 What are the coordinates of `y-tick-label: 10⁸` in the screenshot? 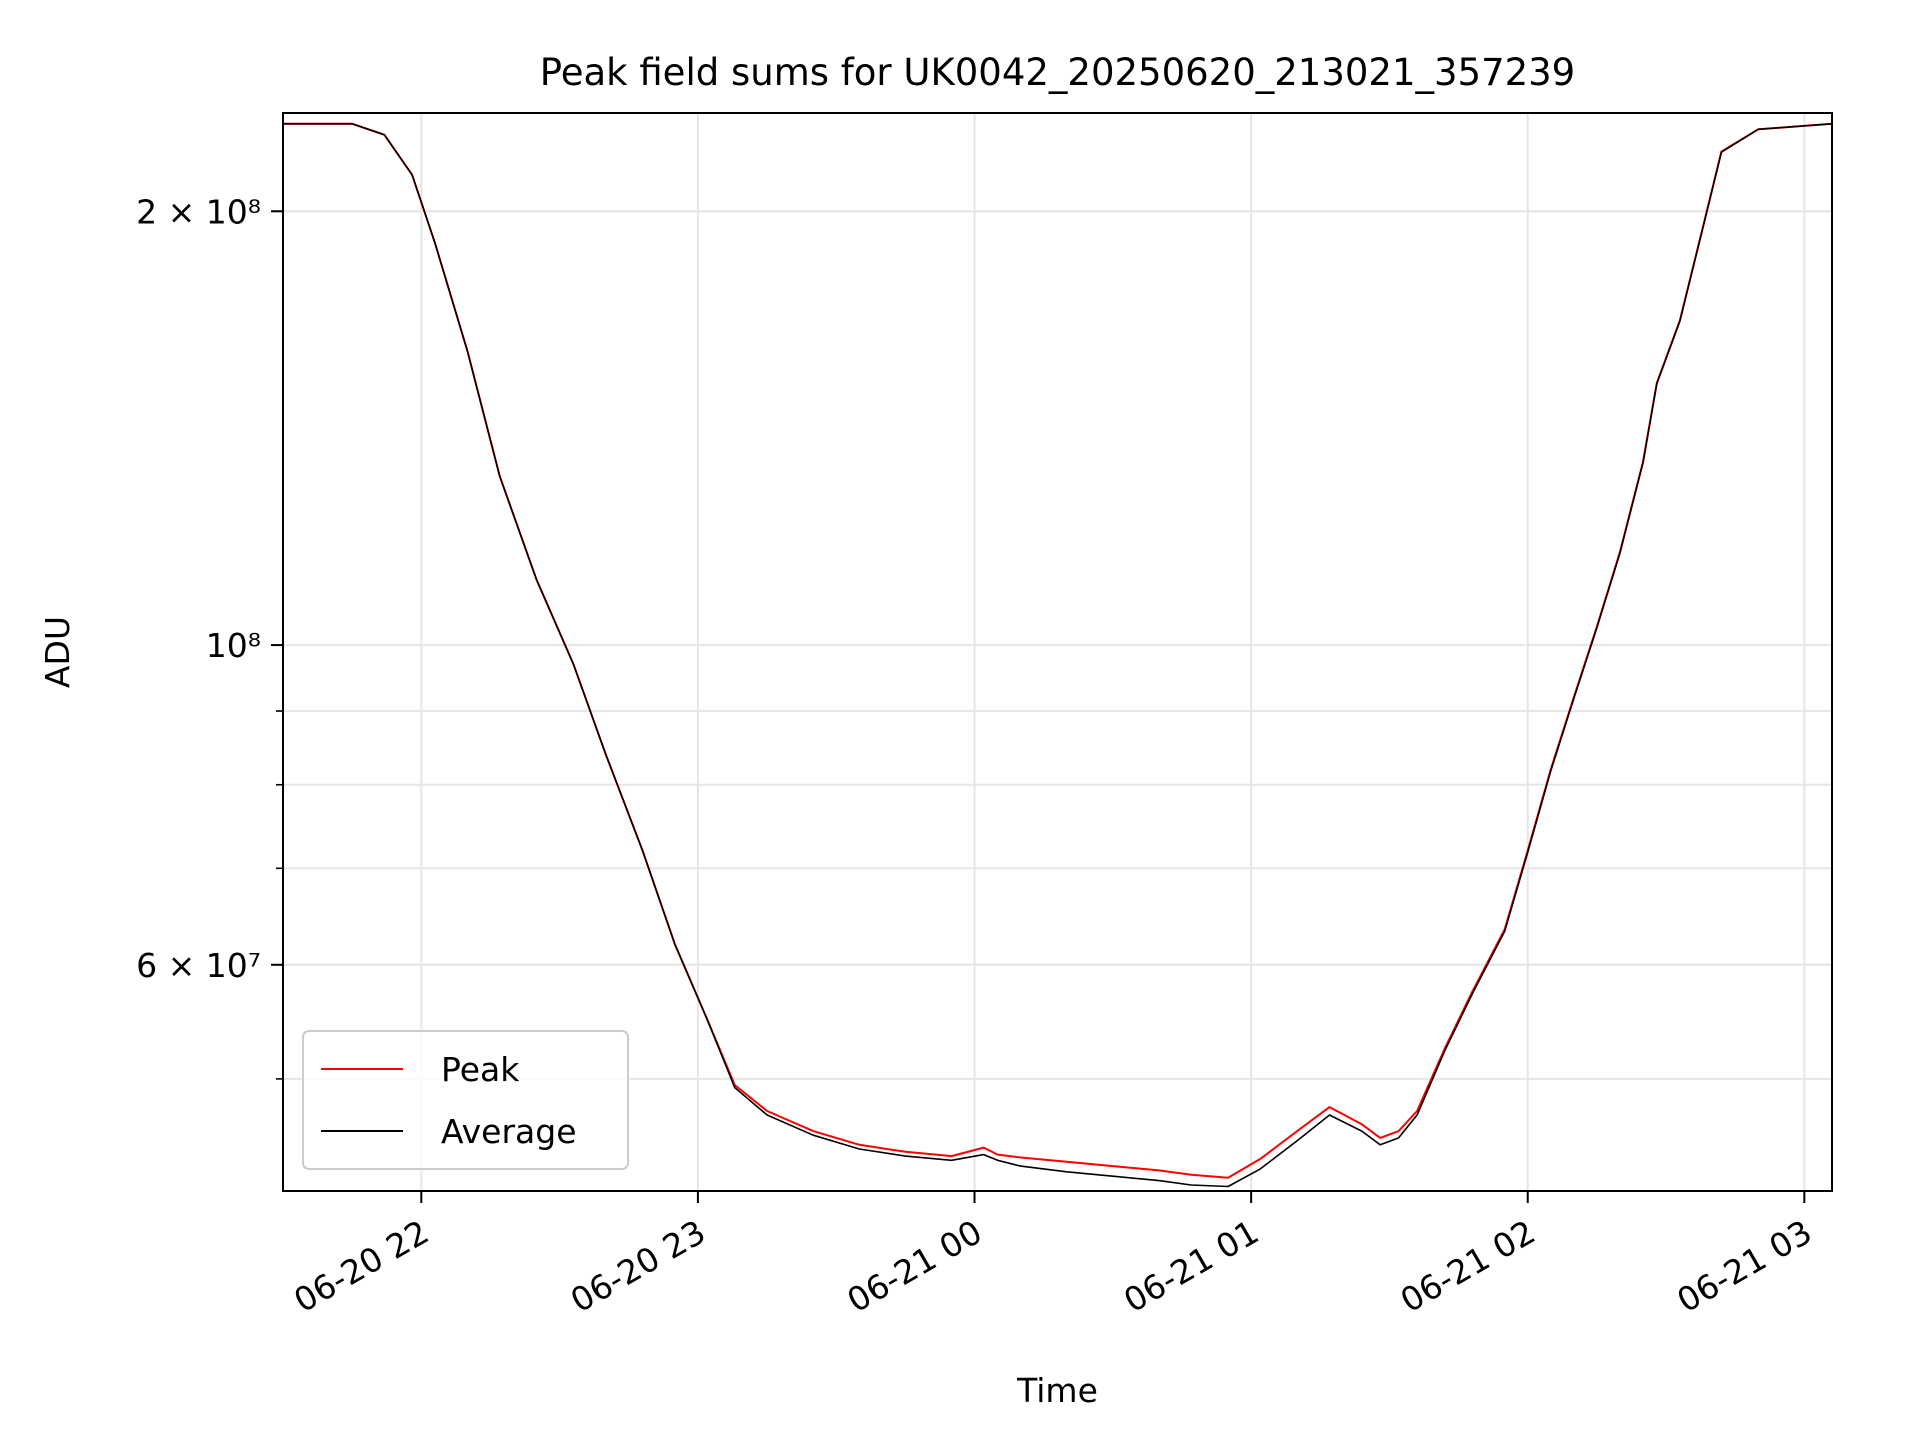 It's located at (233, 645).